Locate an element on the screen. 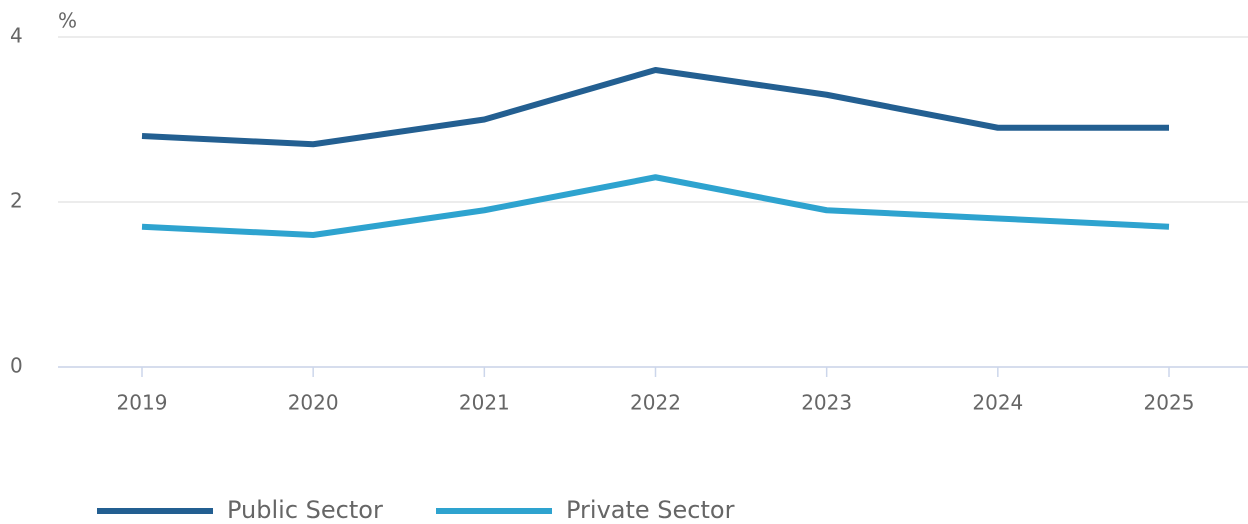  x-tick-label: 2019 is located at coordinates (142, 403).